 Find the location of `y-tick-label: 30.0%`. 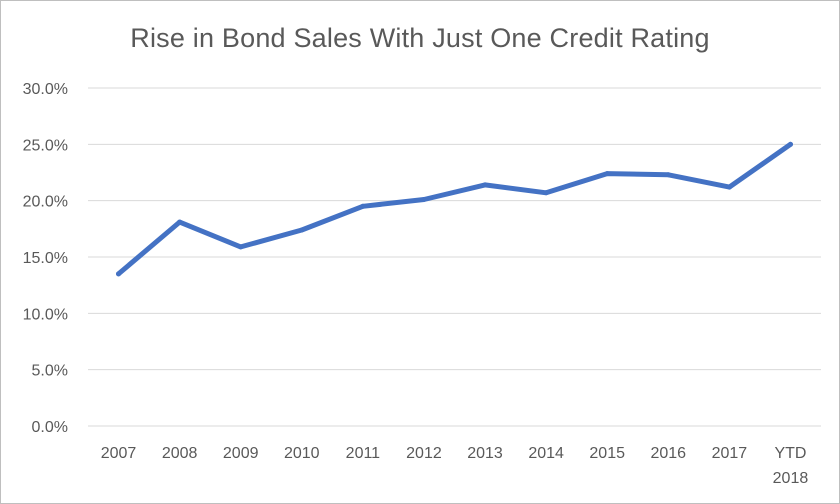

y-tick-label: 30.0% is located at coordinates (45, 89).